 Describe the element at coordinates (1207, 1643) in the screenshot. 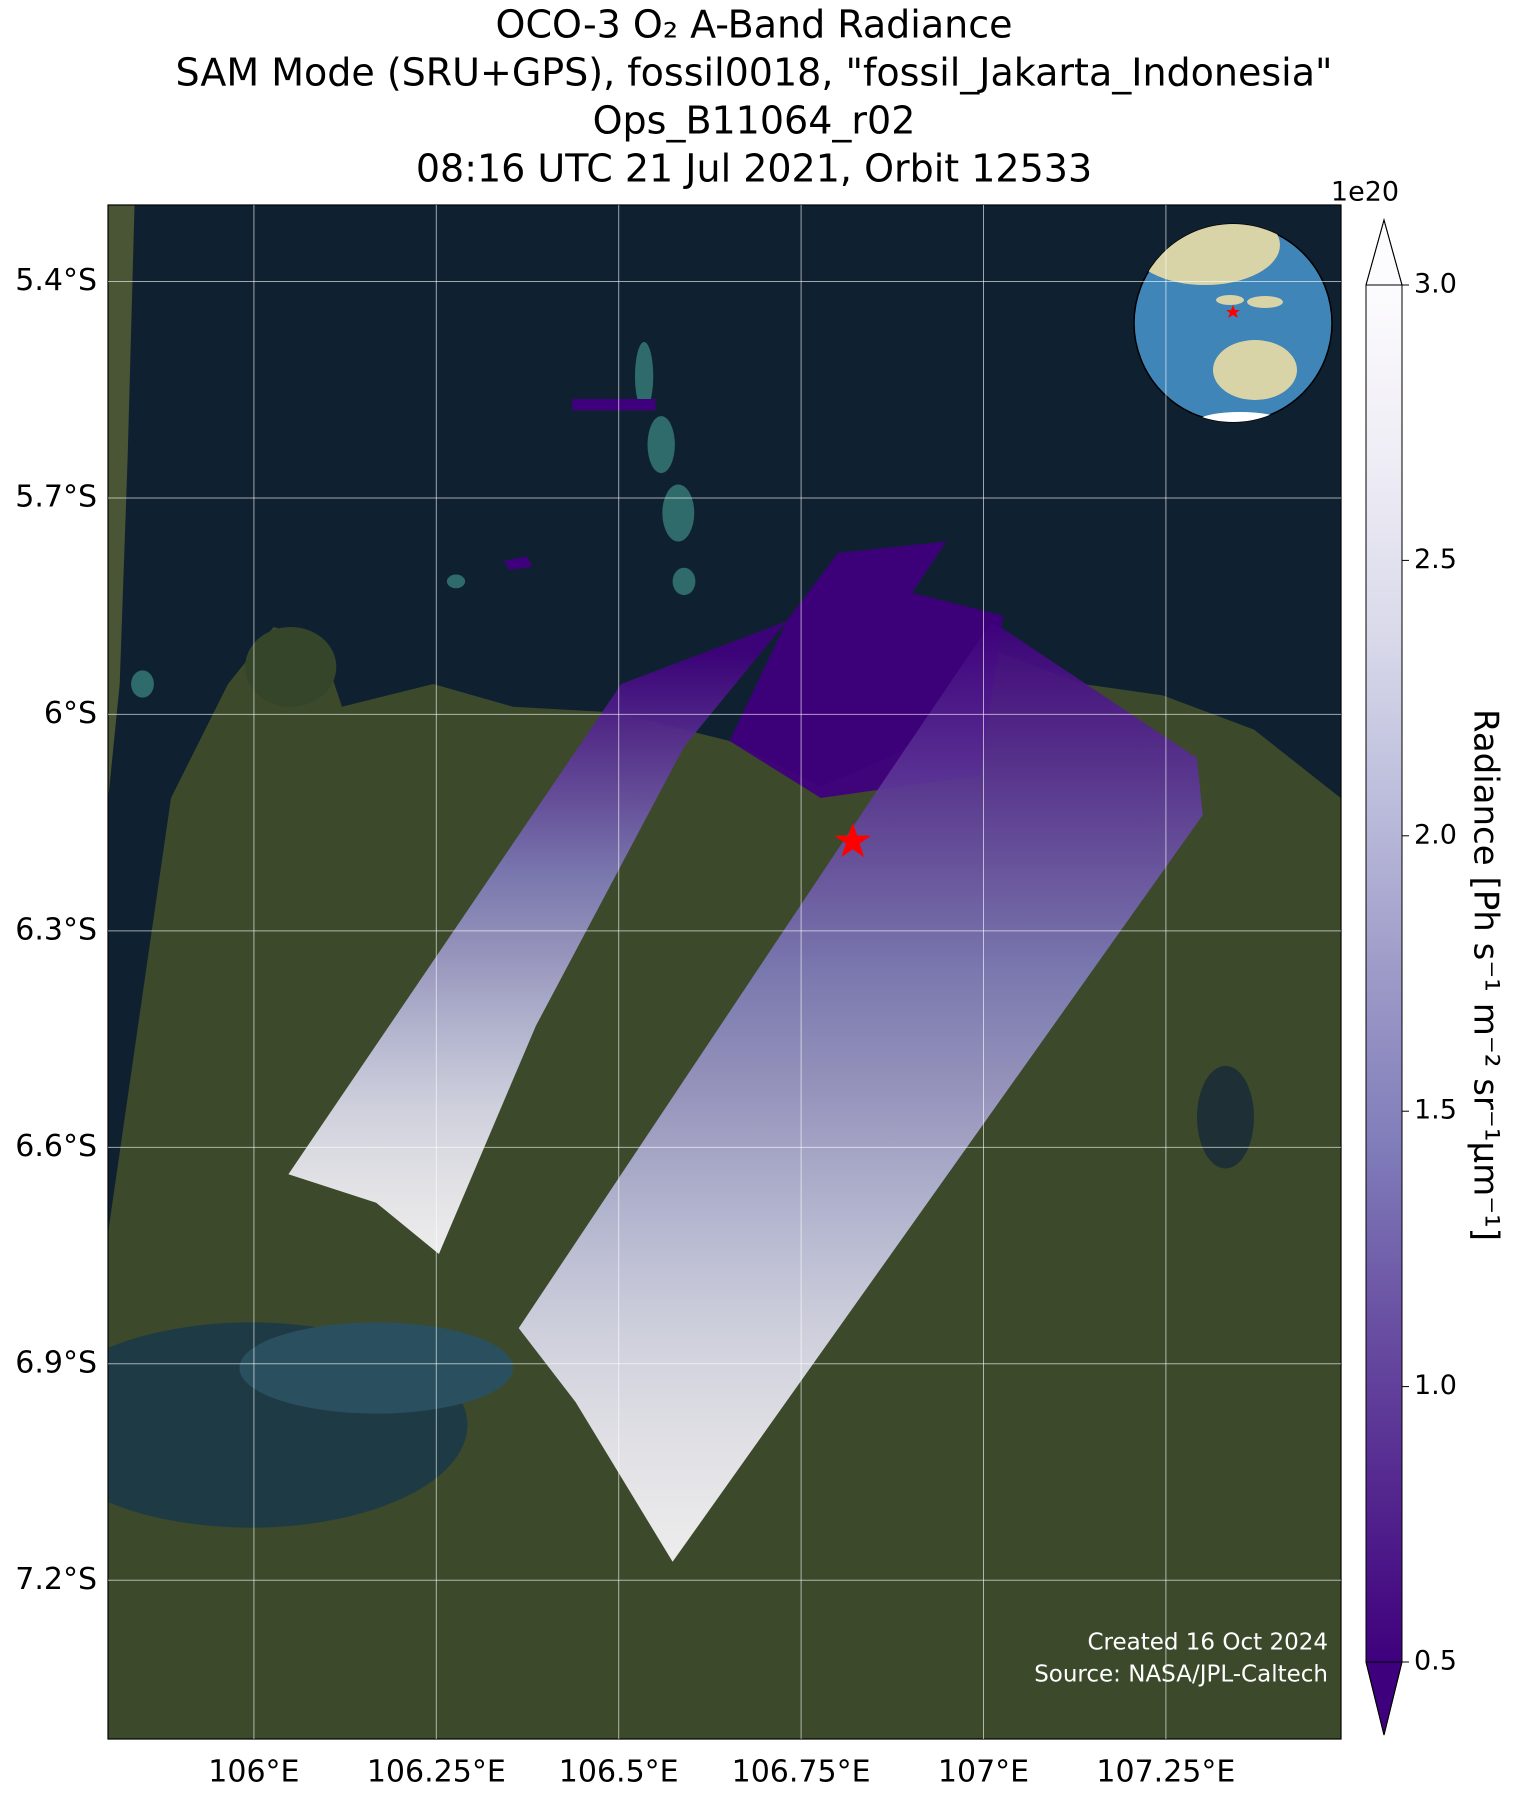

I see `credit-text: Created 16 Oct 2024` at that location.